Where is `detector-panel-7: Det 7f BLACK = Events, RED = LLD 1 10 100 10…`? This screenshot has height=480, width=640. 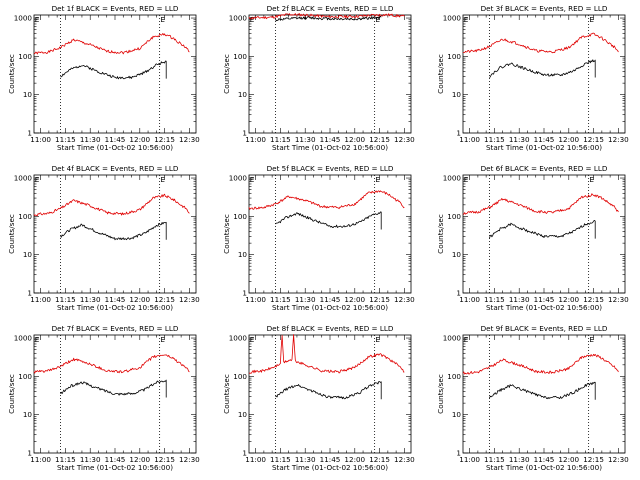 detector-panel-7: Det 7f BLACK = Events, RED = LLD 1 10 100 10… is located at coordinates (103, 398).